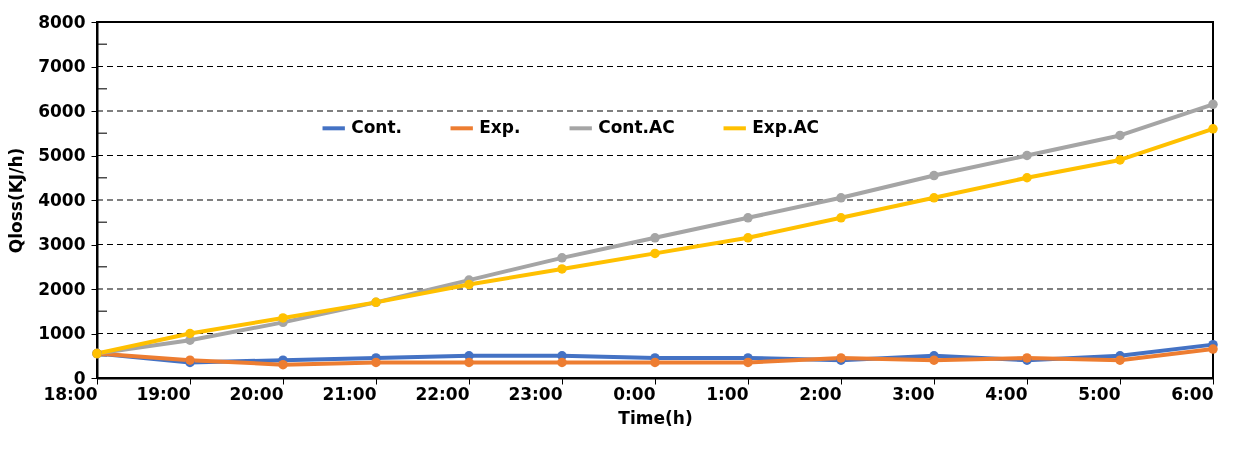 This screenshot has height=463, width=1260. What do you see at coordinates (634, 393) in the screenshot?
I see `x-tick-label: 0:00` at bounding box center [634, 393].